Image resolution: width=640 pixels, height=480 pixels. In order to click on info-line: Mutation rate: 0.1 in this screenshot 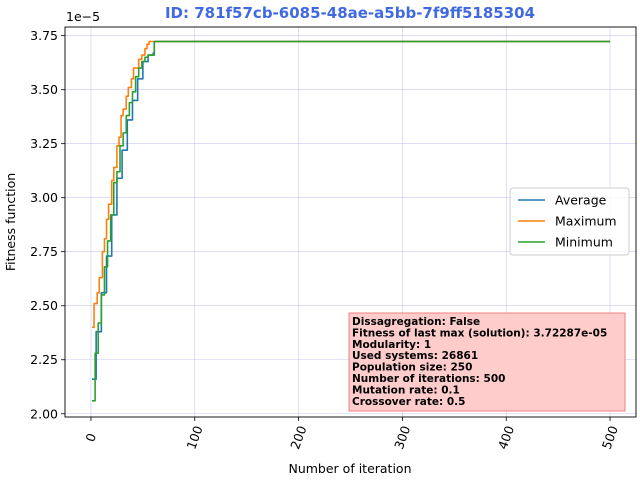, I will do `click(406, 390)`.